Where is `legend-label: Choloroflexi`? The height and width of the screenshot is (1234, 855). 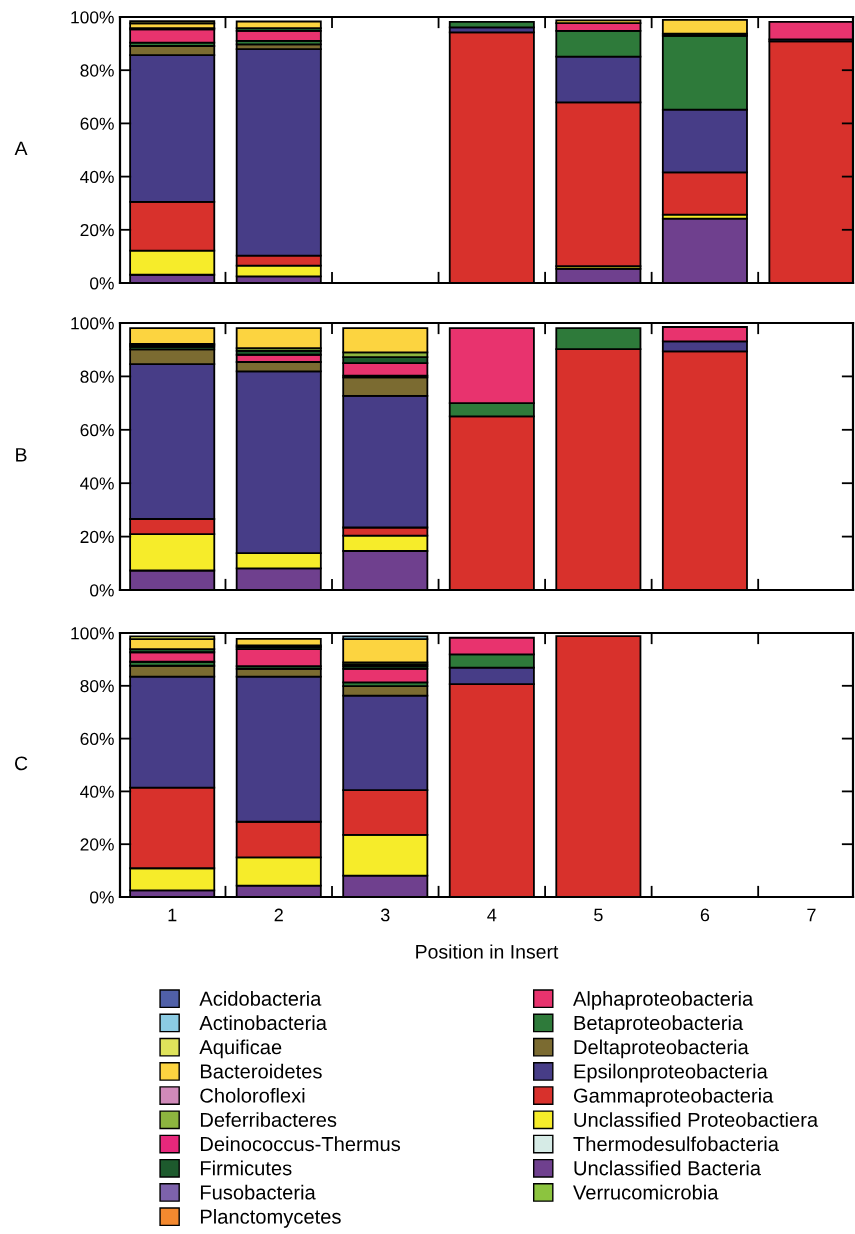 legend-label: Choloroflexi is located at coordinates (252, 1095).